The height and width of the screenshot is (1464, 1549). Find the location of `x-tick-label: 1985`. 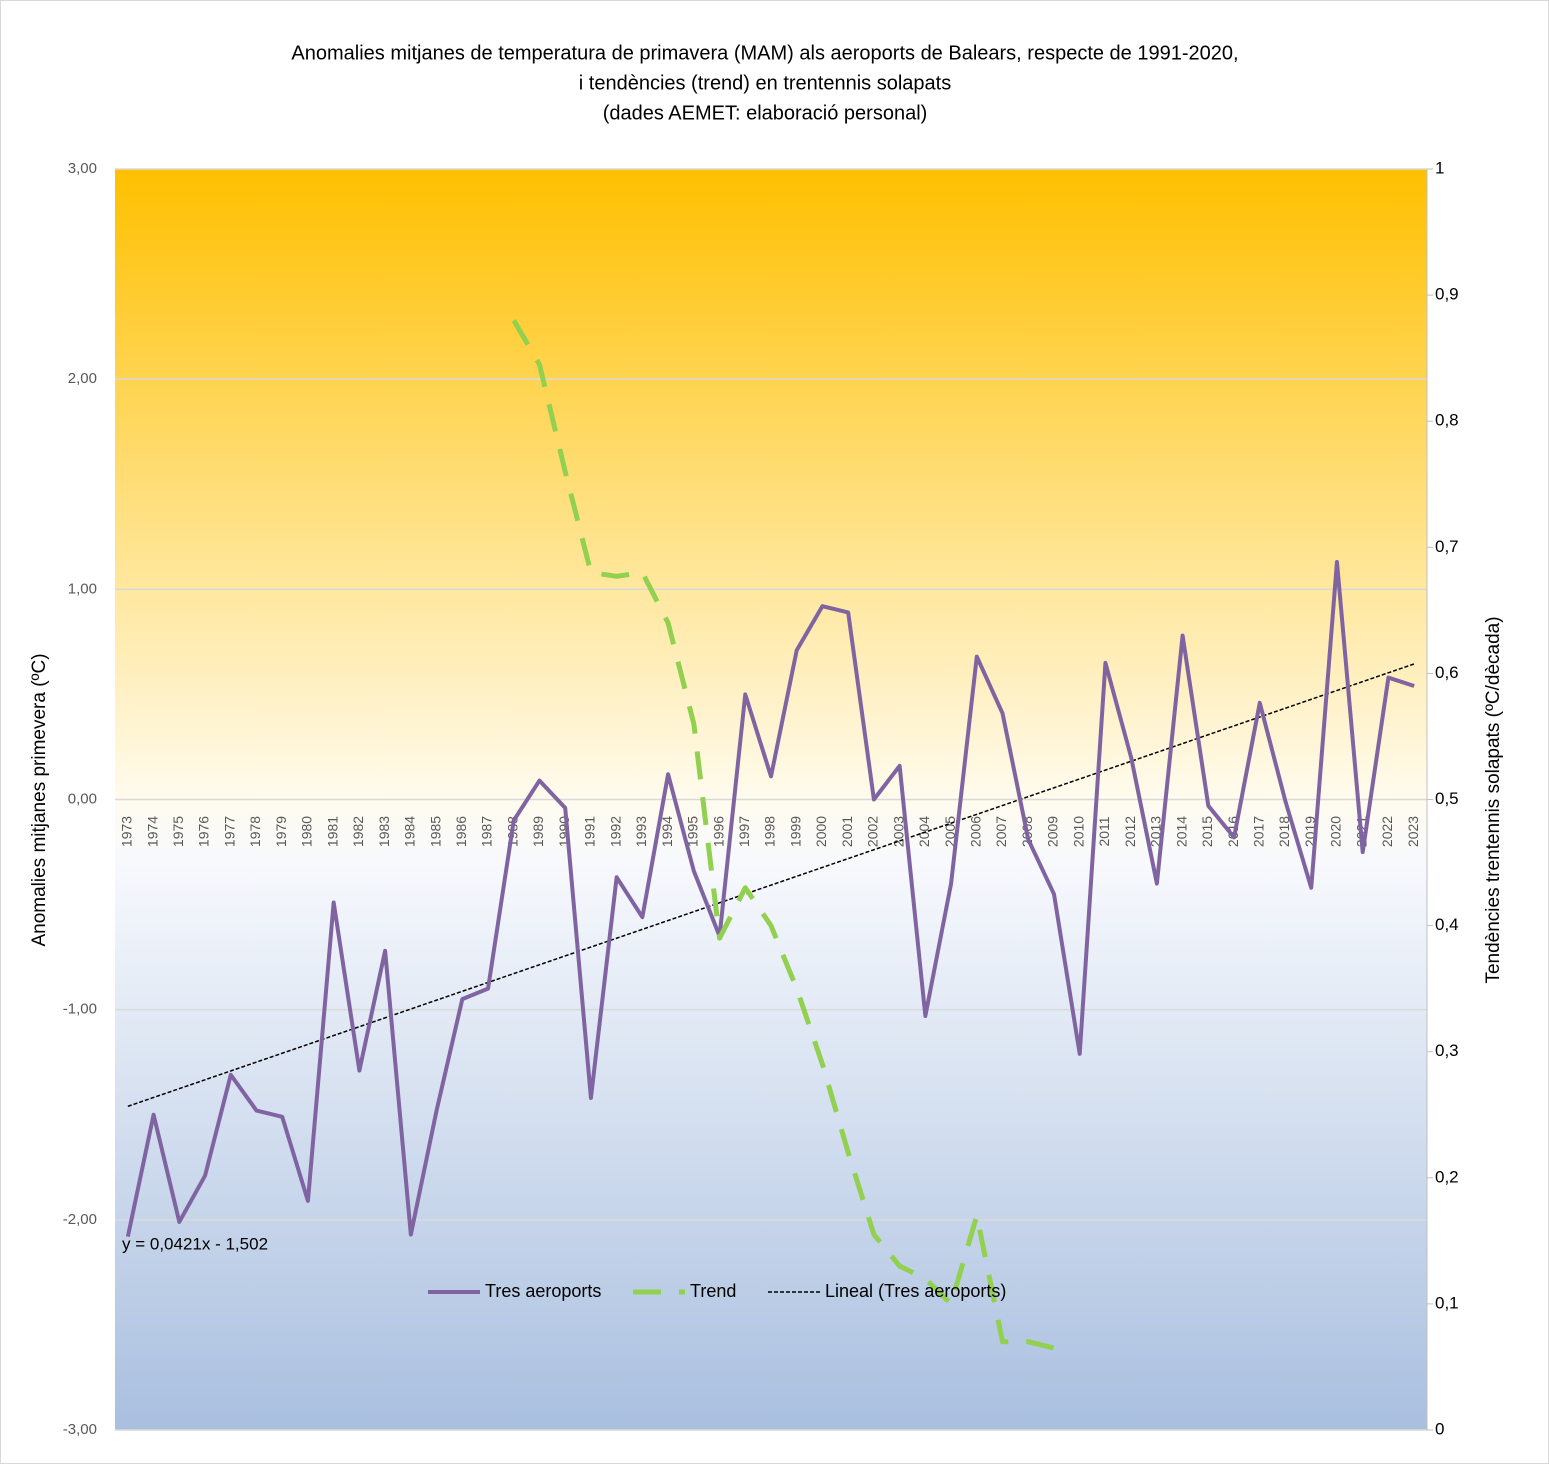

x-tick-label: 1985 is located at coordinates (435, 831).